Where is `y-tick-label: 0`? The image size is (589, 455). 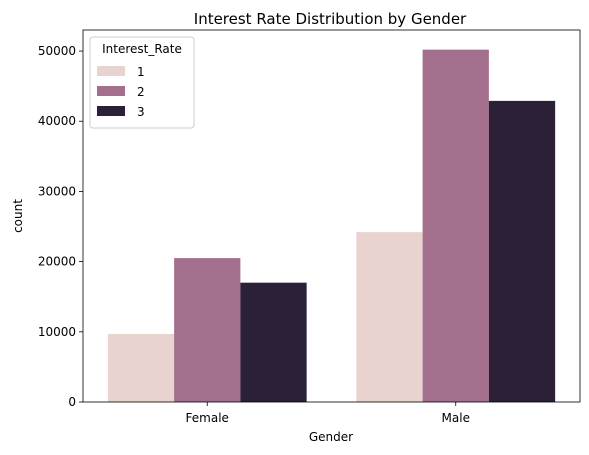
y-tick-label: 0 is located at coordinates (72, 402).